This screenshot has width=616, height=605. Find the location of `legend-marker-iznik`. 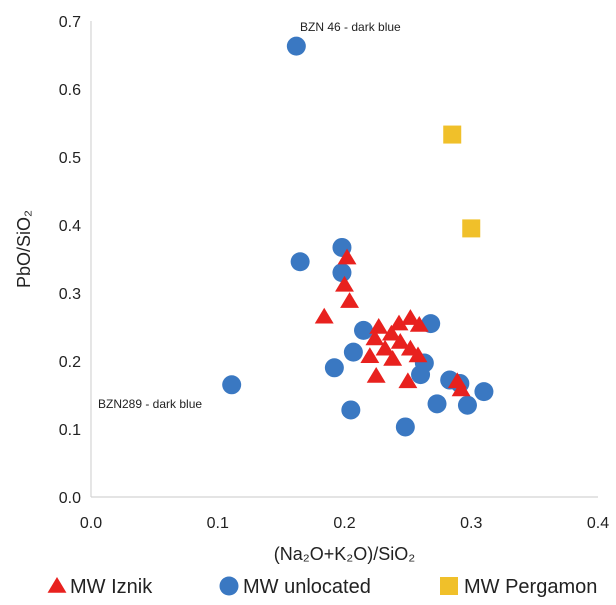

legend-marker-iznik is located at coordinates (57, 585).